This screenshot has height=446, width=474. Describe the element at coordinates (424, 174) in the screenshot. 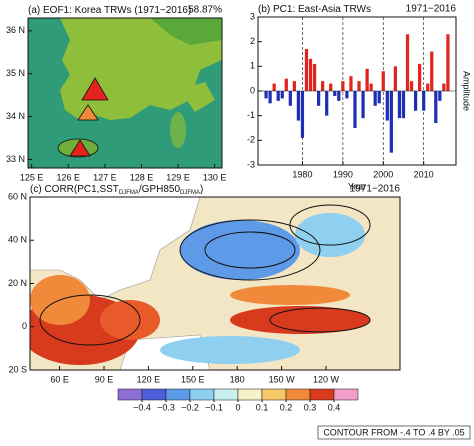

I see `x-tick-label: 2010` at that location.